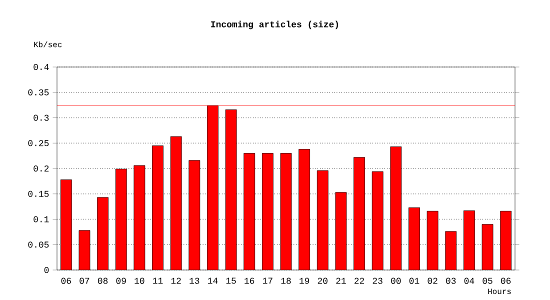  I want to click on y-tick-label: 0.1, so click(41, 219).